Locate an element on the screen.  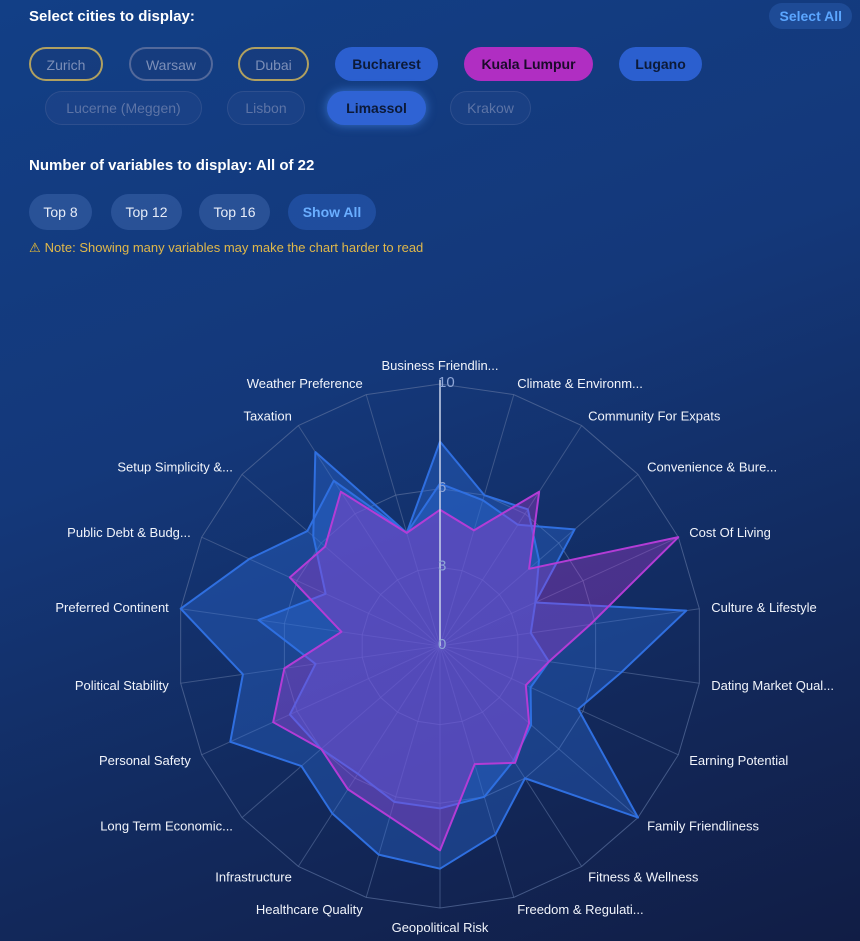
axis-label-weather-preference: Weather Preference is located at coordinates (305, 383).